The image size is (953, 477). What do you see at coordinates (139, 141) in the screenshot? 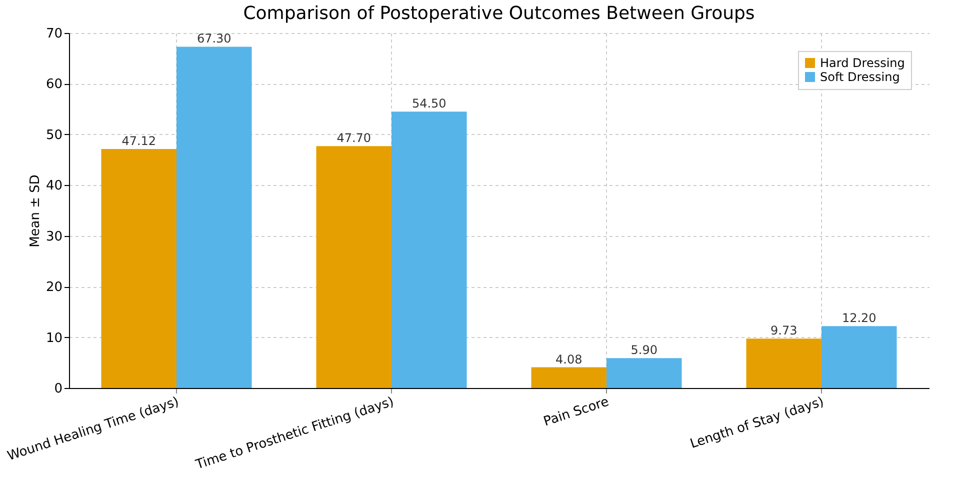
I see `data-label: 47.12` at bounding box center [139, 141].